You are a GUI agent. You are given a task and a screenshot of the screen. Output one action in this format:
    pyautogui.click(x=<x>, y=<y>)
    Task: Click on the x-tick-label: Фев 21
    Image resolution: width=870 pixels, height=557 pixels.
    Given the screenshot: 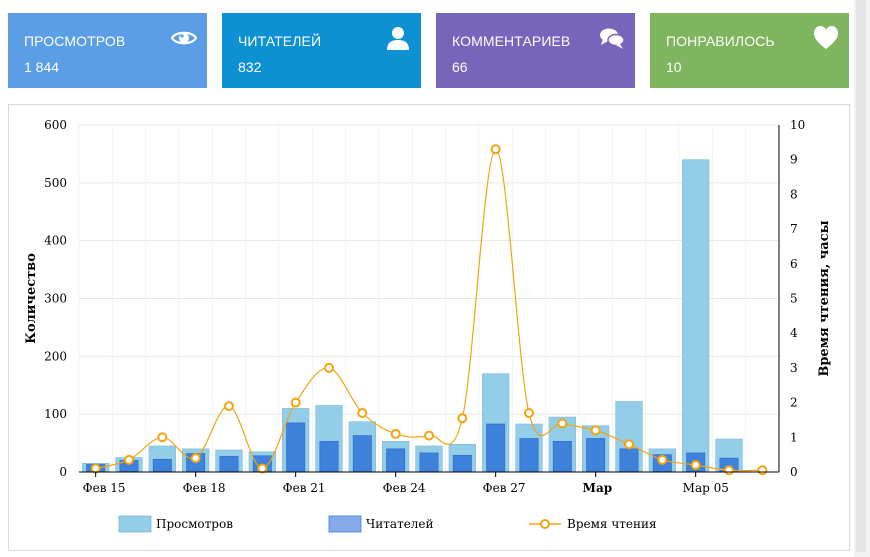 What is the action you would take?
    pyautogui.click(x=304, y=488)
    